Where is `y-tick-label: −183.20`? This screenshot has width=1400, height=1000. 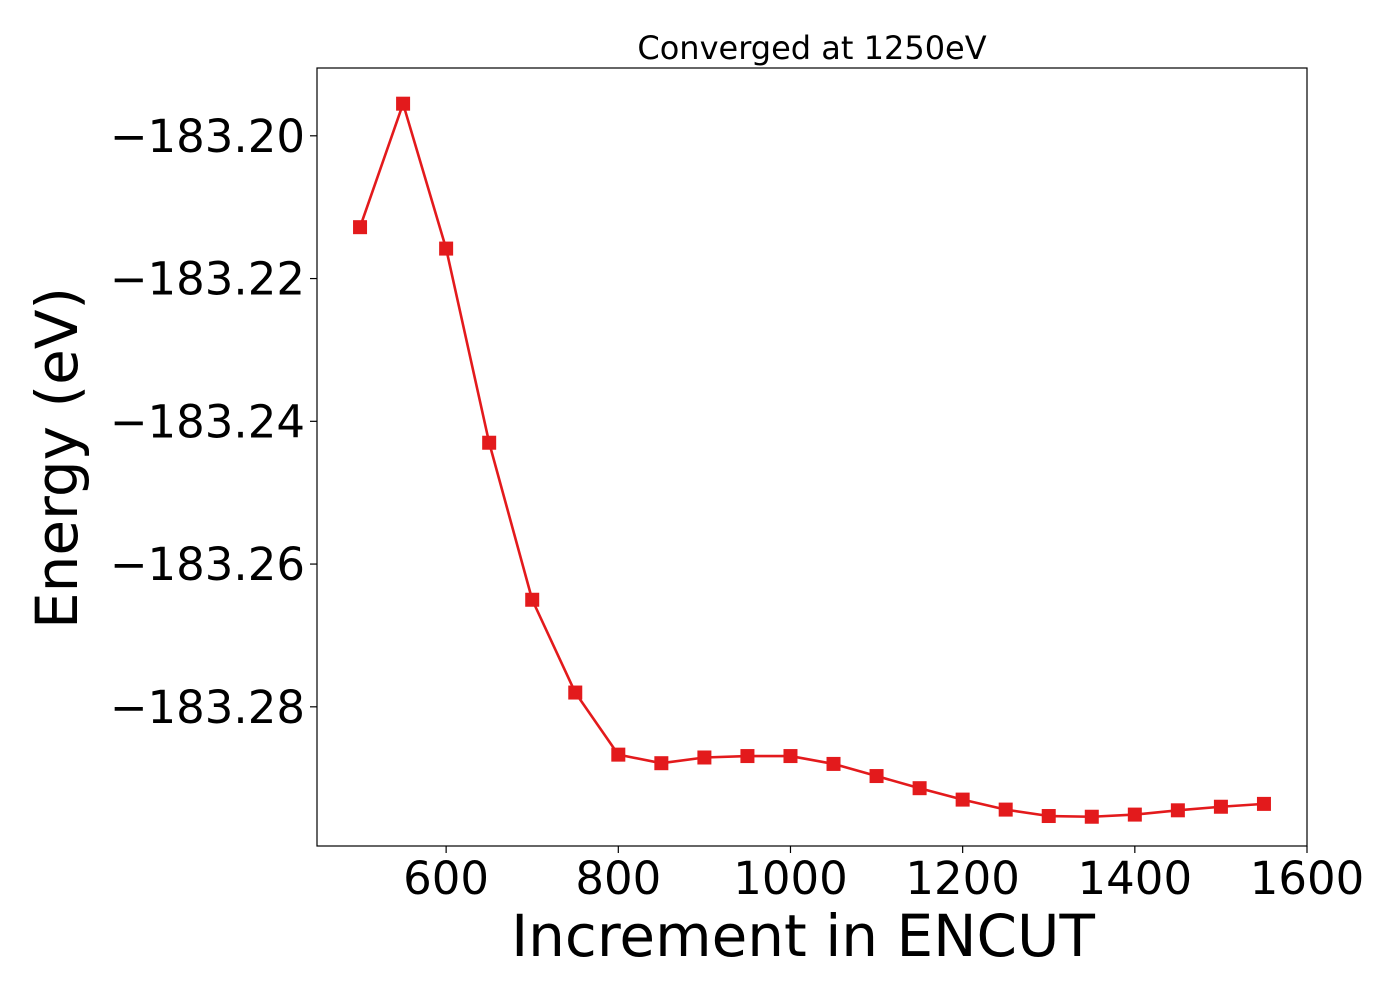 y-tick-label: −183.20 is located at coordinates (207, 136).